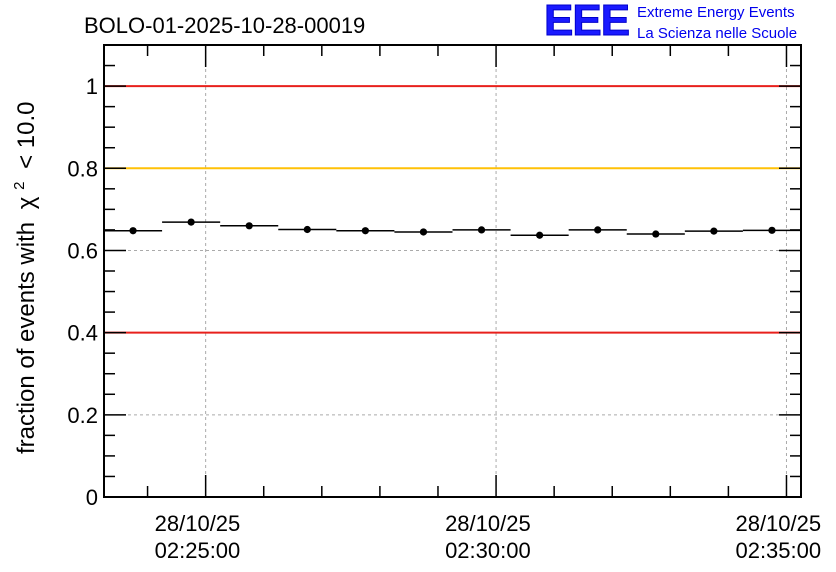  Describe the element at coordinates (26, 135) in the screenshot. I see `y-axis-label-suffix: < 10.0` at that location.